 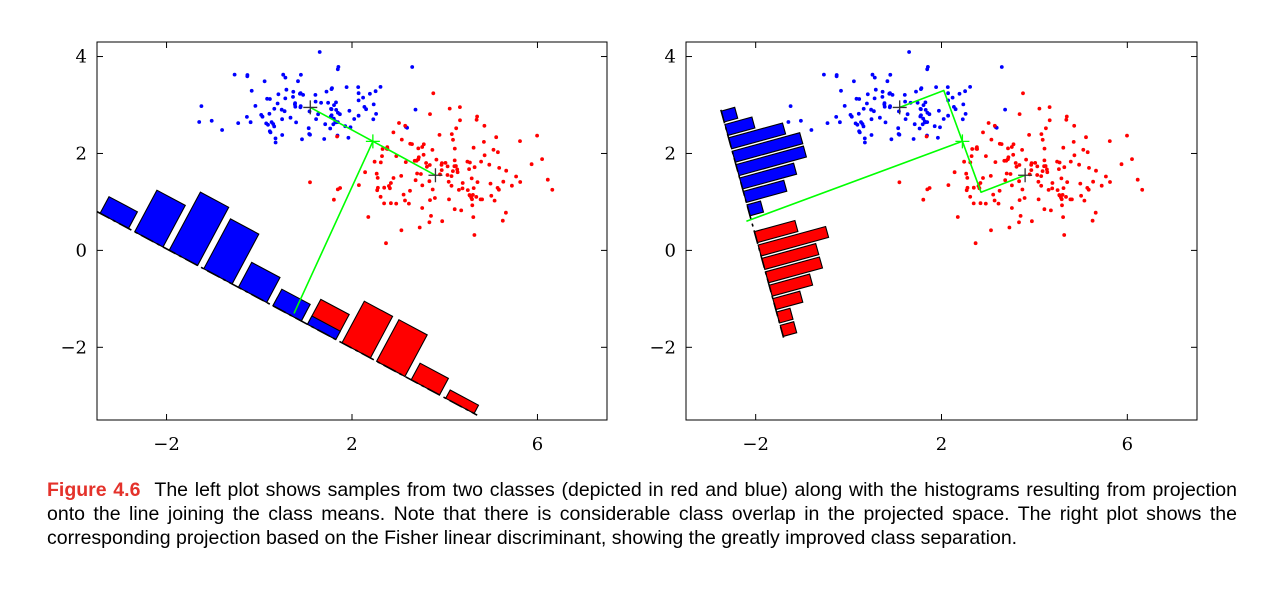 I want to click on right-ytick-label: −2, so click(x=662, y=347).